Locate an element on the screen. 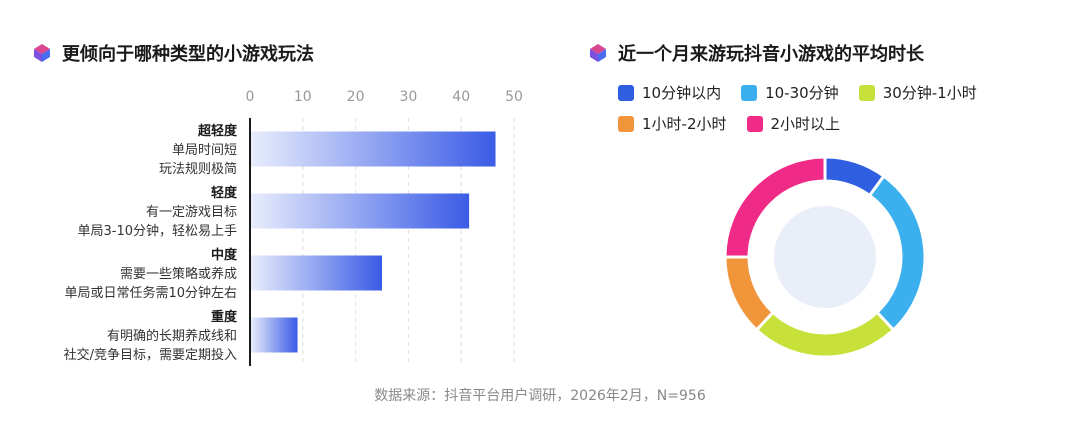 This screenshot has width=1080, height=436. category-description: 单局时间短 is located at coordinates (204, 150).